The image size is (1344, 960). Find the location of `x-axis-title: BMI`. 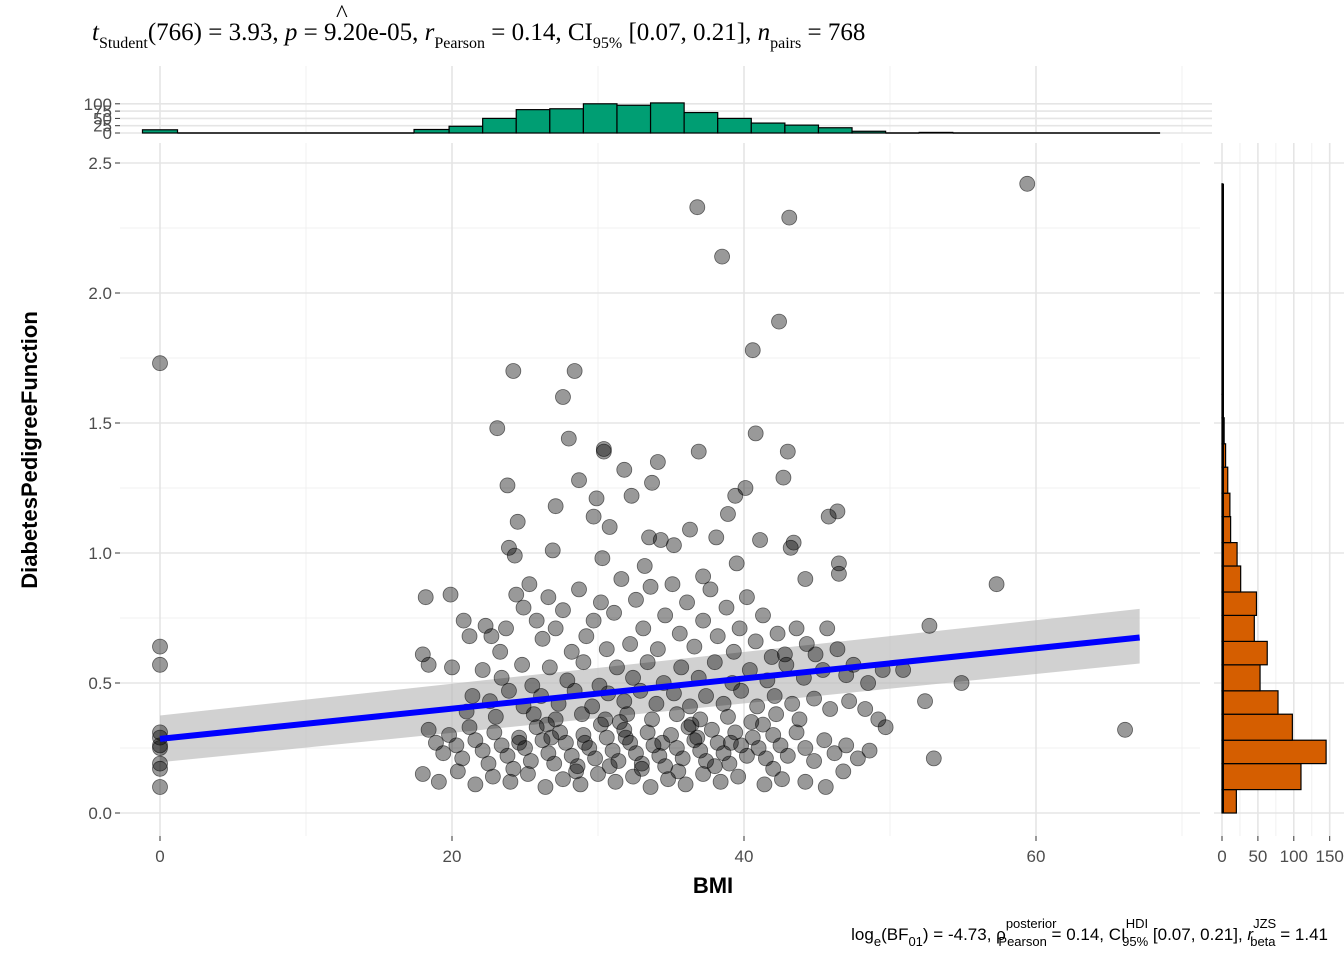

x-axis-title: BMI is located at coordinates (713, 885).